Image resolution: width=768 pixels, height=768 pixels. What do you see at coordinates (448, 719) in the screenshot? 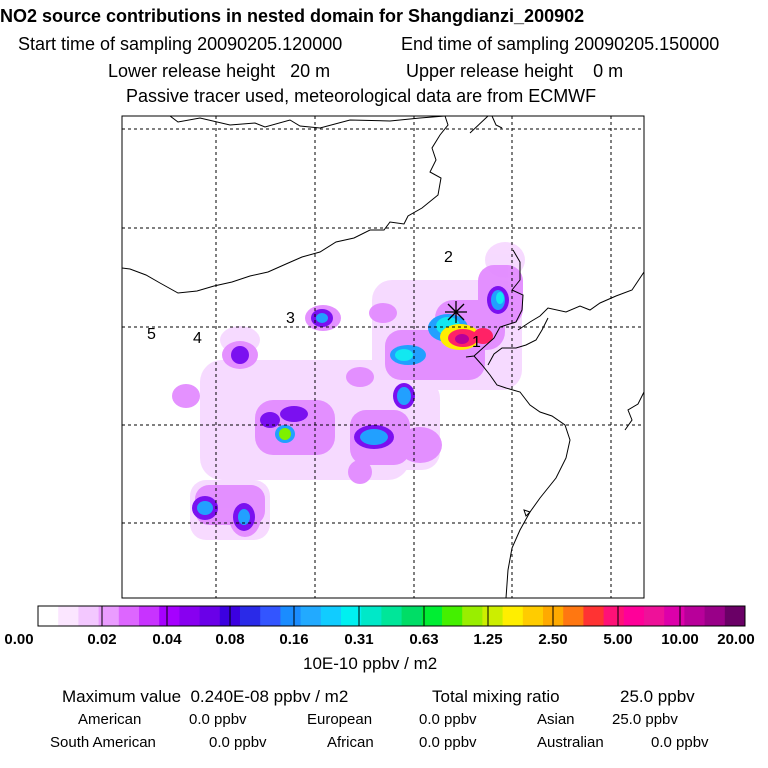
I see `european-value: 0.0 ppbv` at bounding box center [448, 719].